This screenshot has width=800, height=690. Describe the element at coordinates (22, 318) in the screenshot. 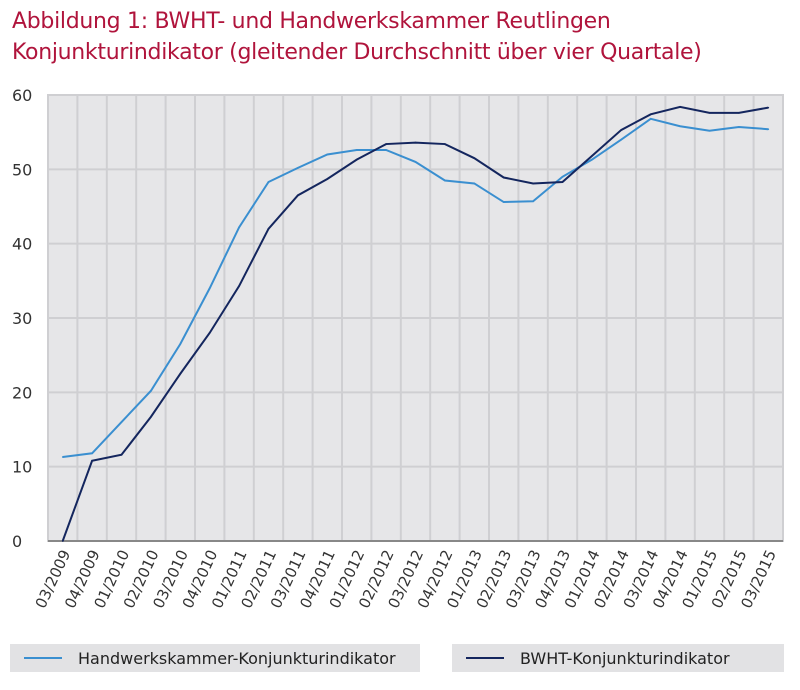

I see `y-tick-label: 30` at that location.